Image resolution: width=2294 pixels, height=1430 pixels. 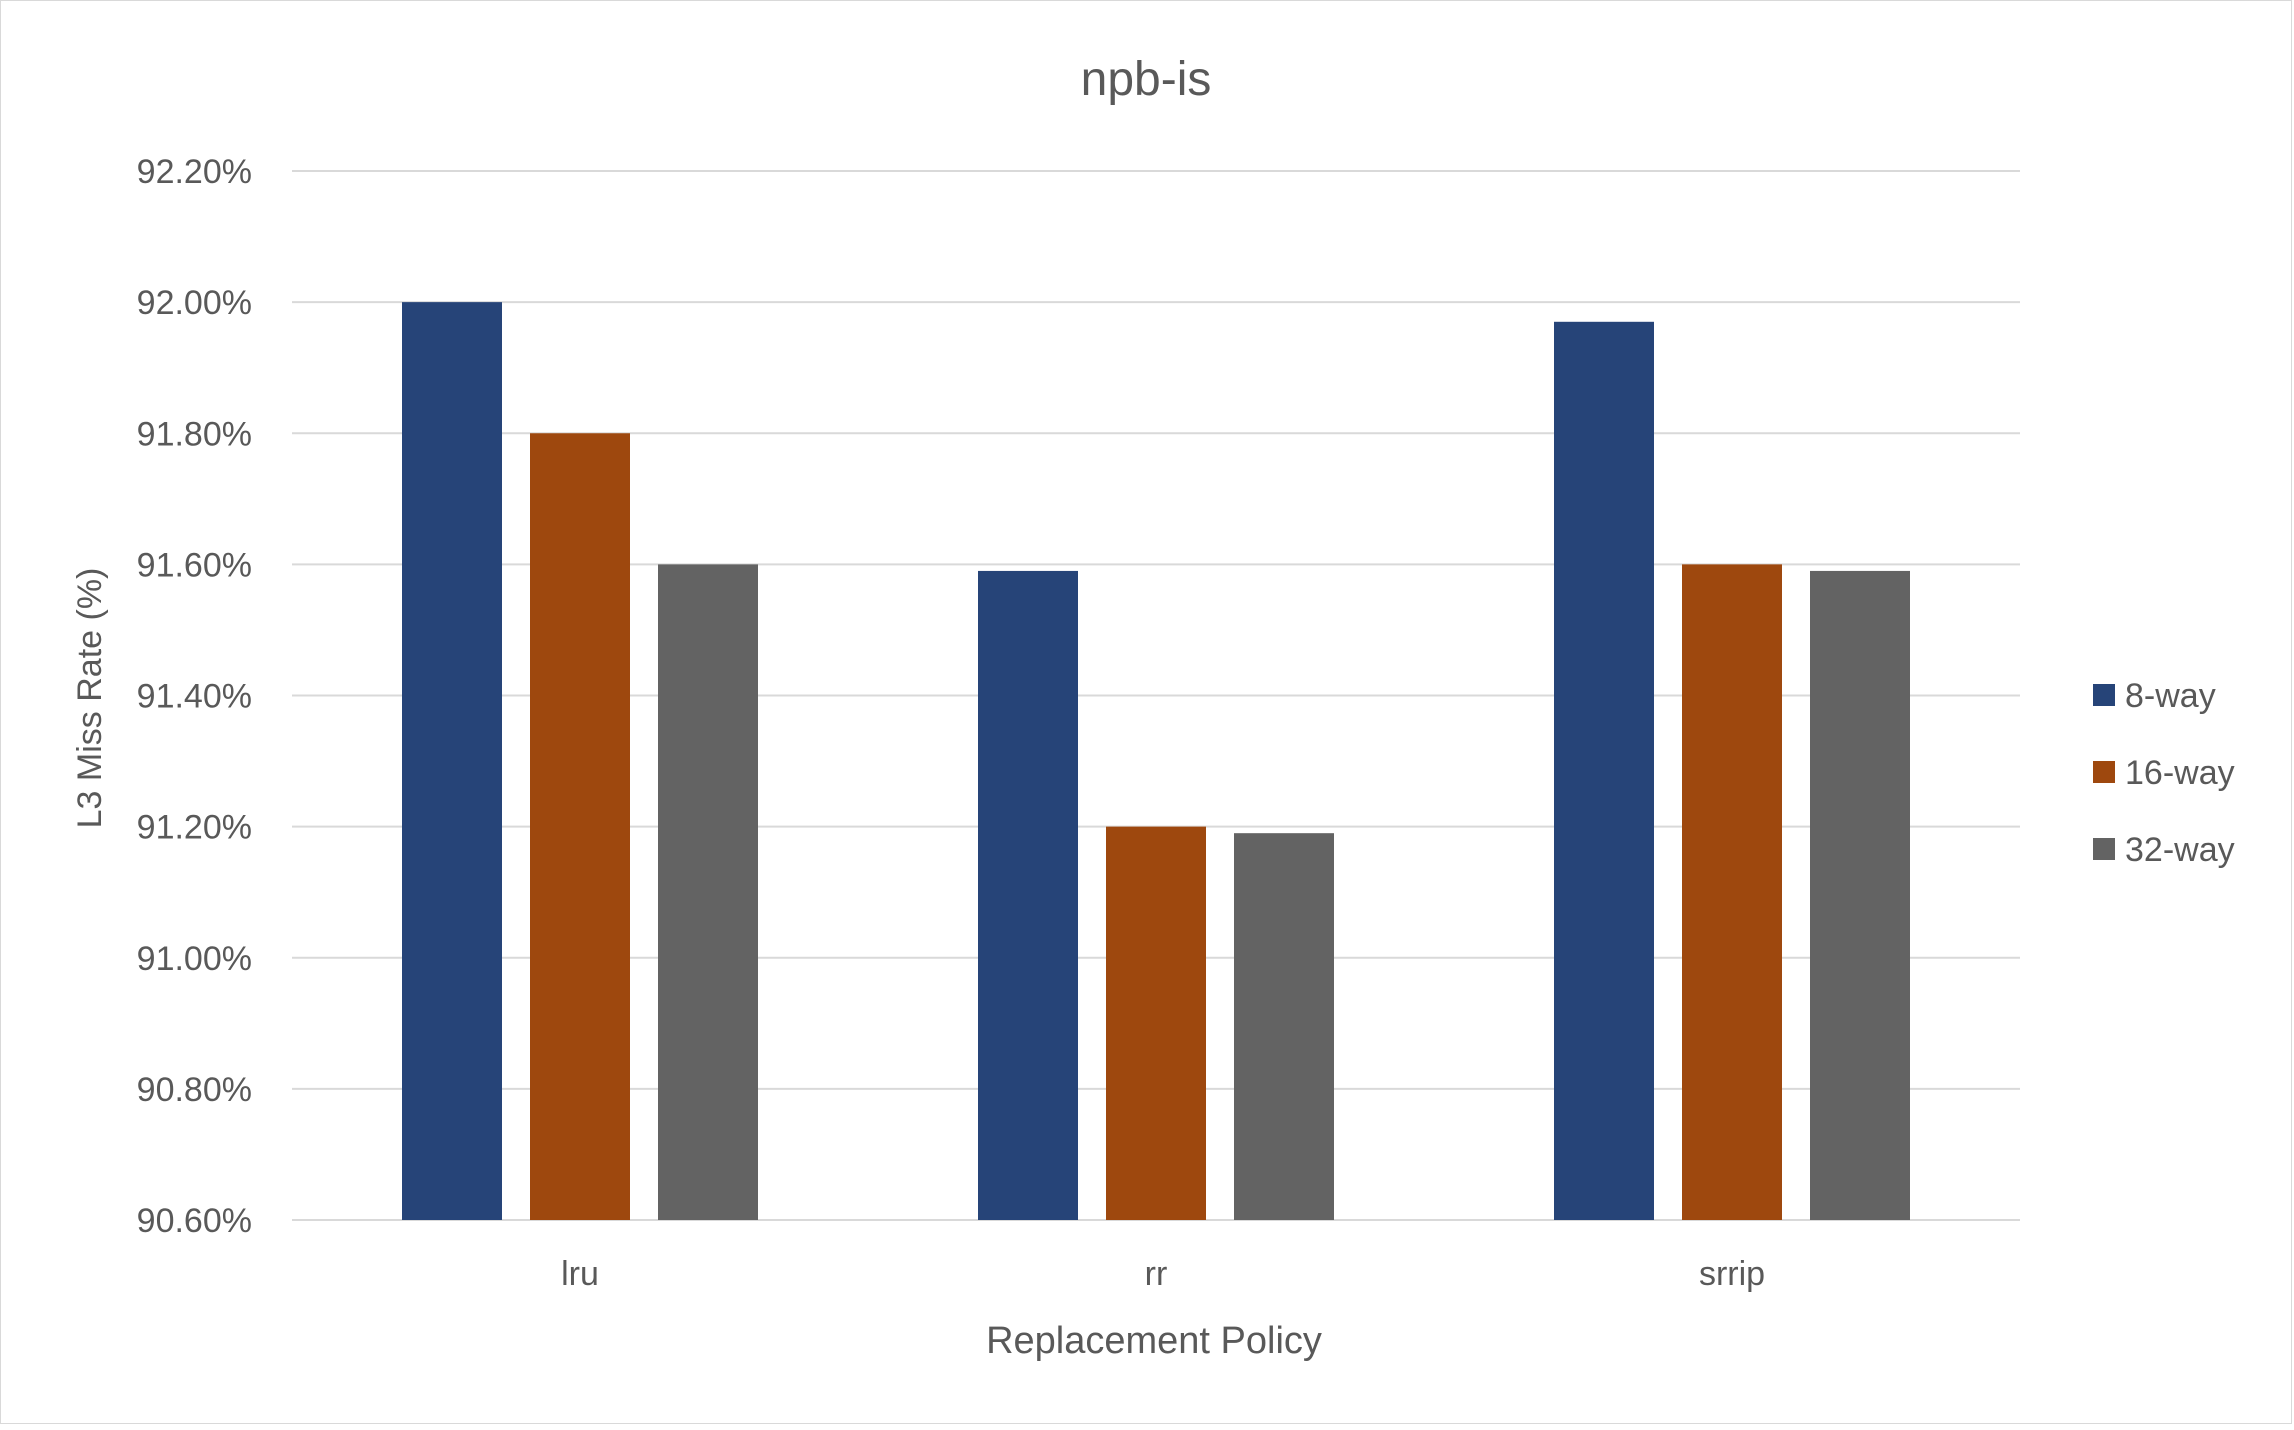 I want to click on x-tick-label: rr, so click(x=1156, y=1274).